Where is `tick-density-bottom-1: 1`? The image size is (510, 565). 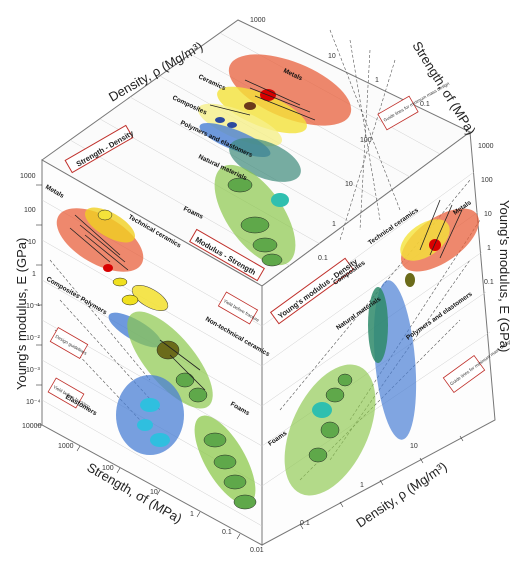
tick-density-bottom-1: 1 is located at coordinates (362, 485).